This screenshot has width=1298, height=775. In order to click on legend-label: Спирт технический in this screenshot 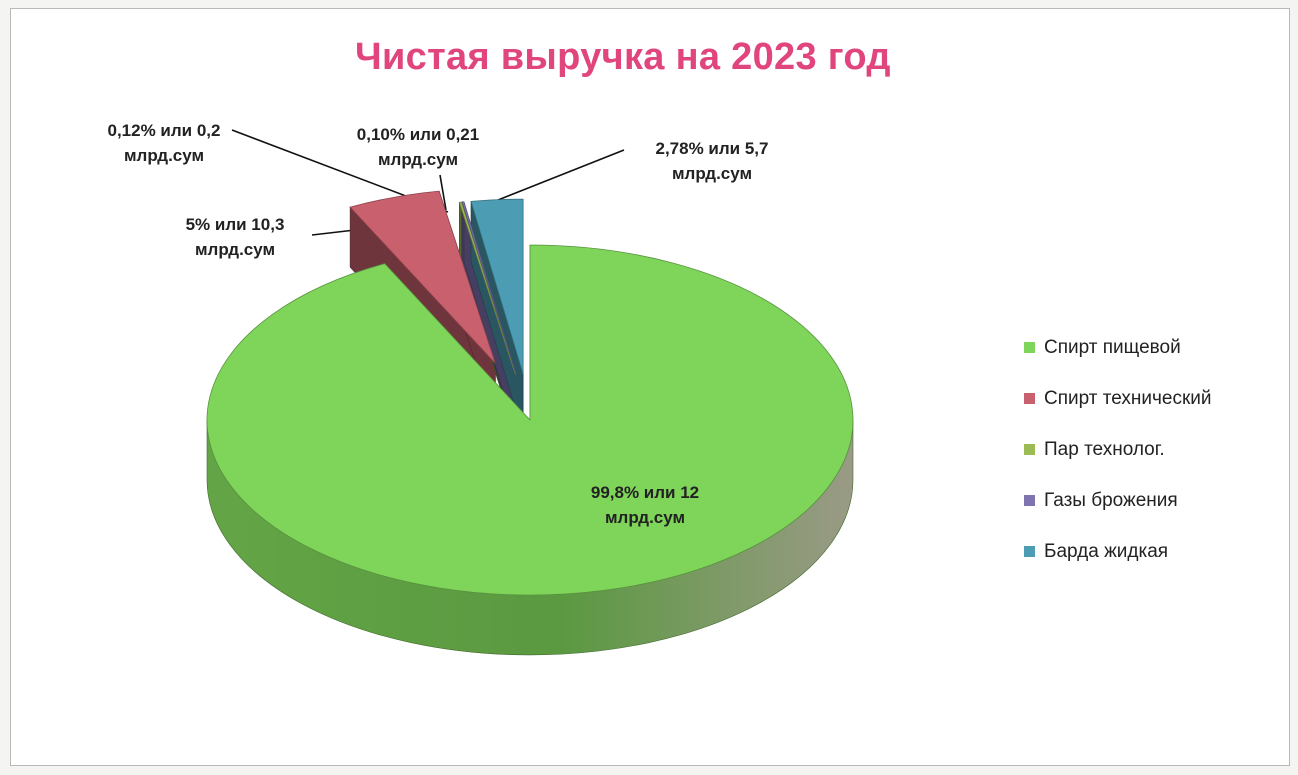, I will do `click(1128, 398)`.